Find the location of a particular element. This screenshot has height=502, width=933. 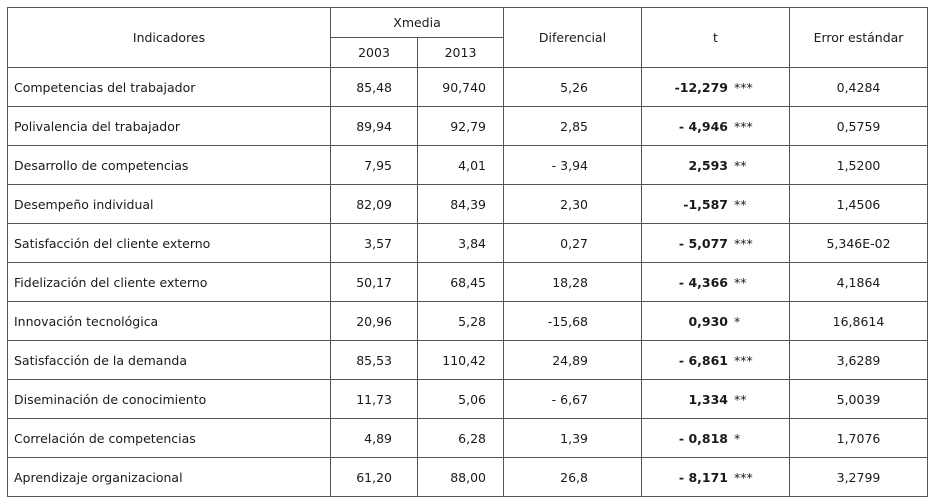

cell: 85,48 is located at coordinates (374, 87).